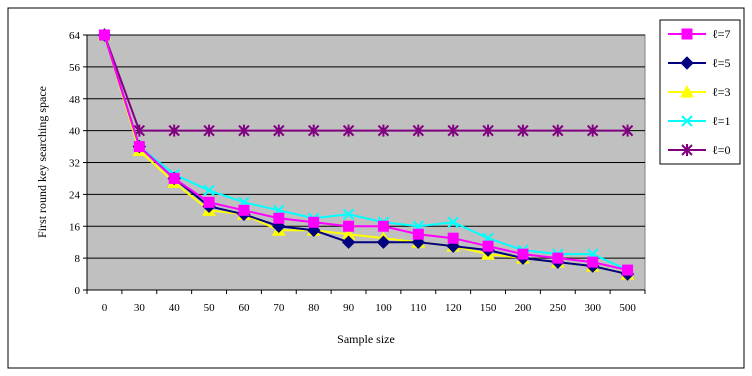 The height and width of the screenshot is (376, 752). What do you see at coordinates (175, 308) in the screenshot?
I see `x-tick-label: 40` at bounding box center [175, 308].